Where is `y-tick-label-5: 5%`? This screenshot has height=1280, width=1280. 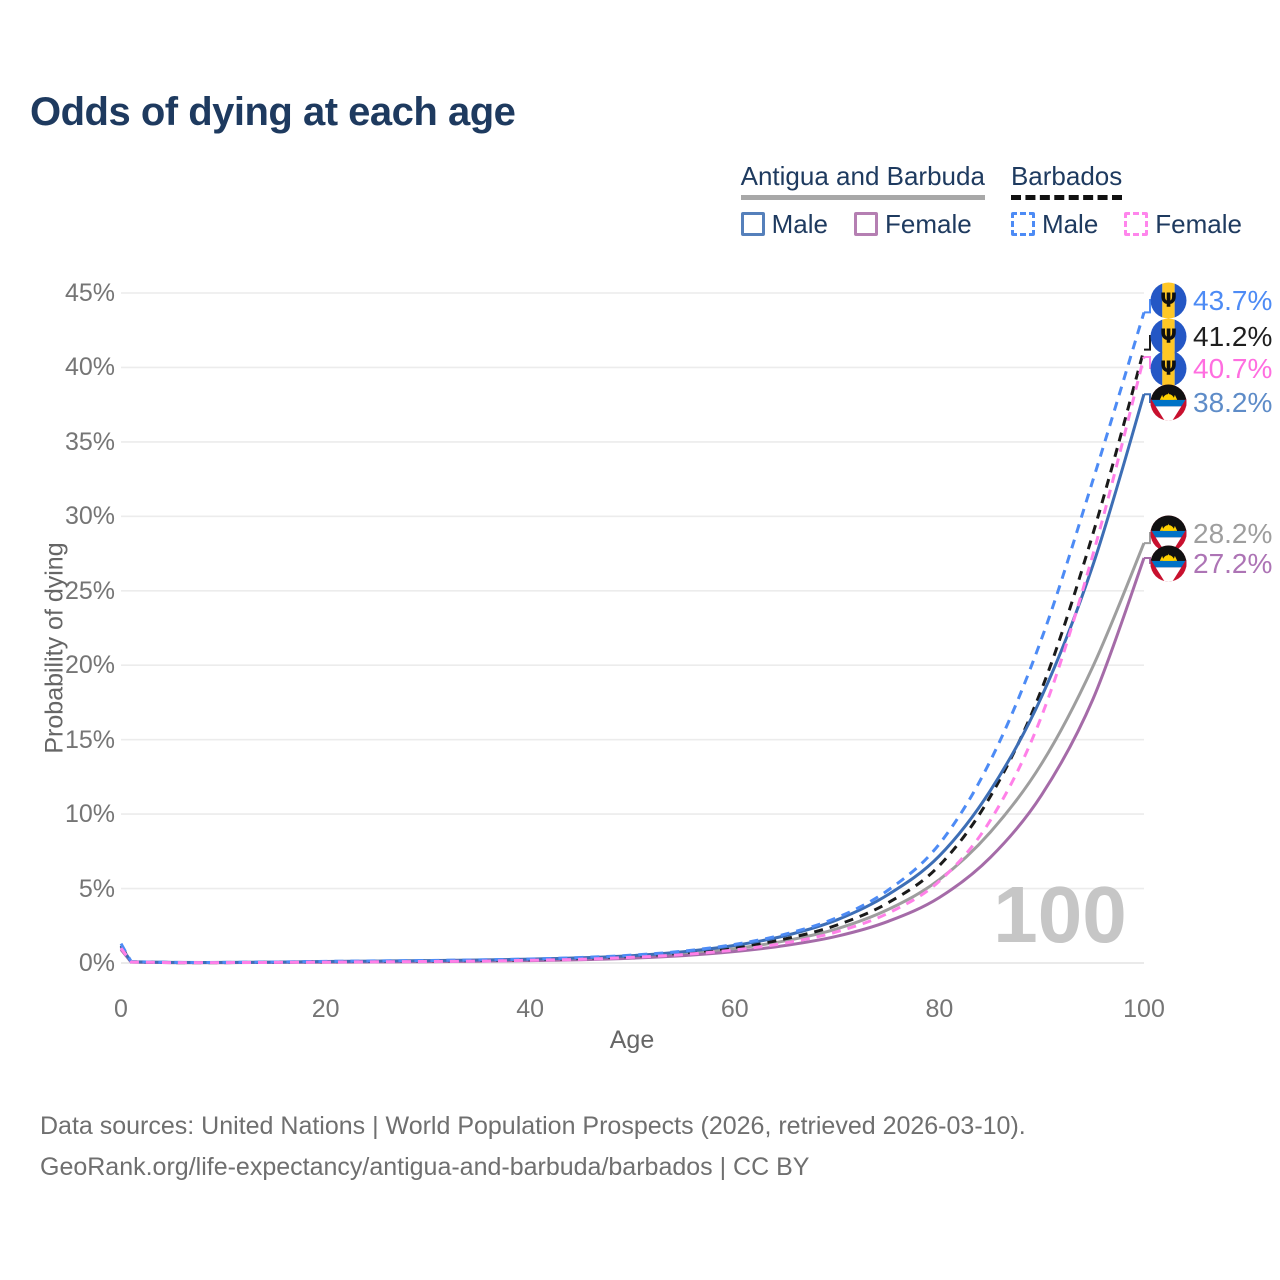 y-tick-label-5: 5% is located at coordinates (96, 888).